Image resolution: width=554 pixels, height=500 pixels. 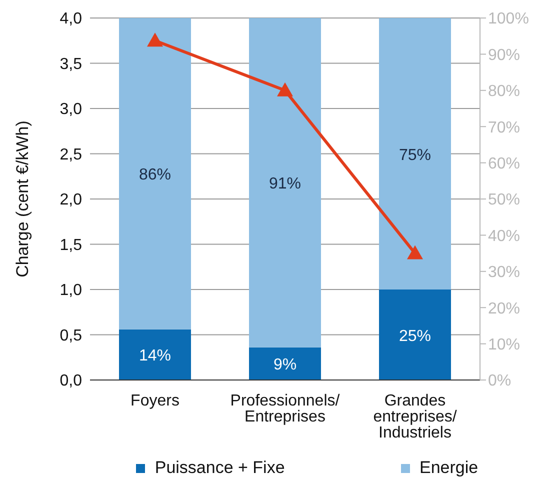 I want to click on y2-tick-label: 60%, so click(x=504, y=163).